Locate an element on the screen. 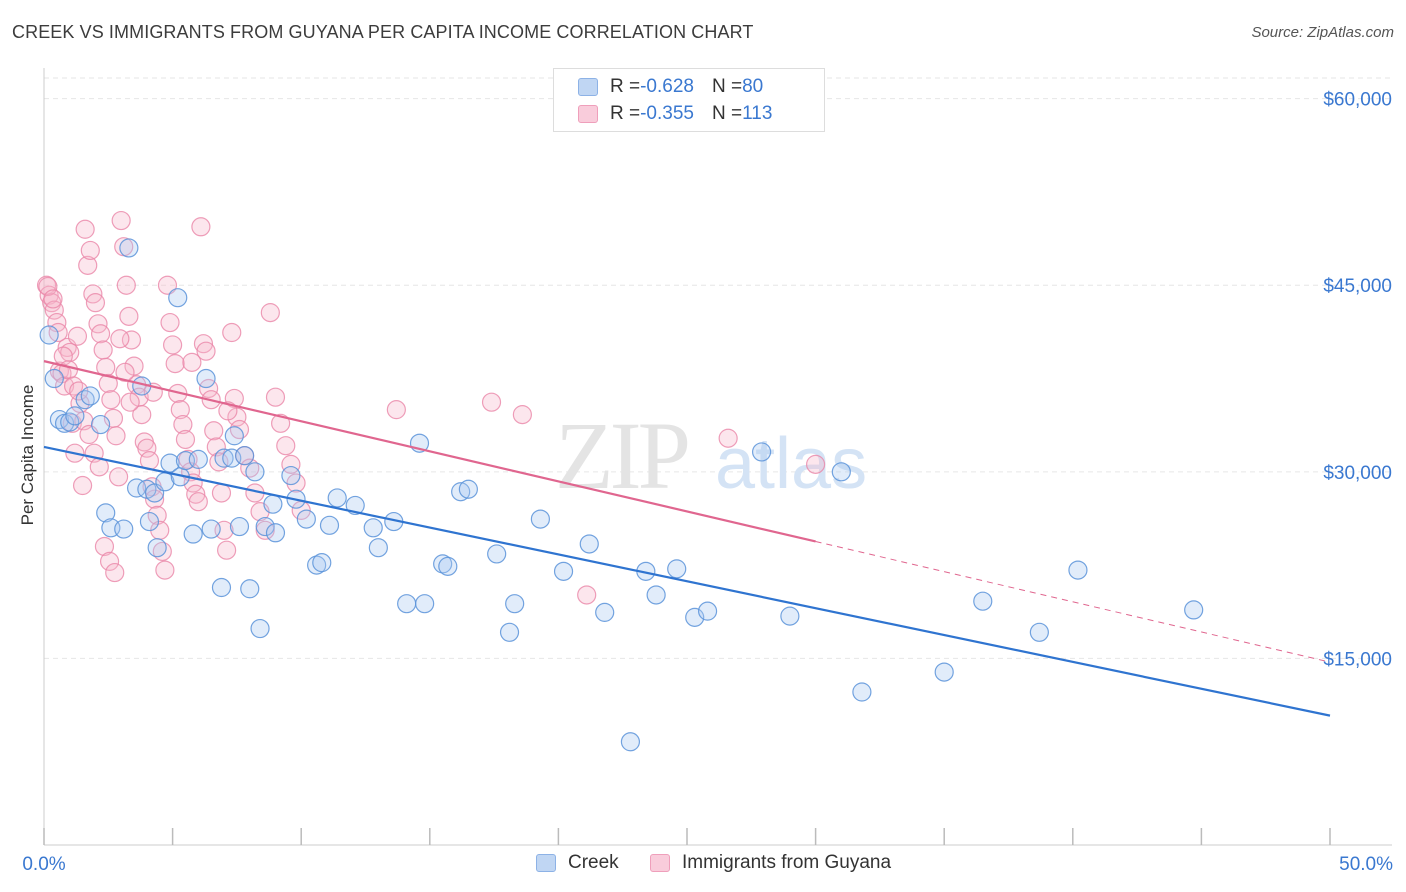  legend-n-value: 80 is located at coordinates (753, 86).